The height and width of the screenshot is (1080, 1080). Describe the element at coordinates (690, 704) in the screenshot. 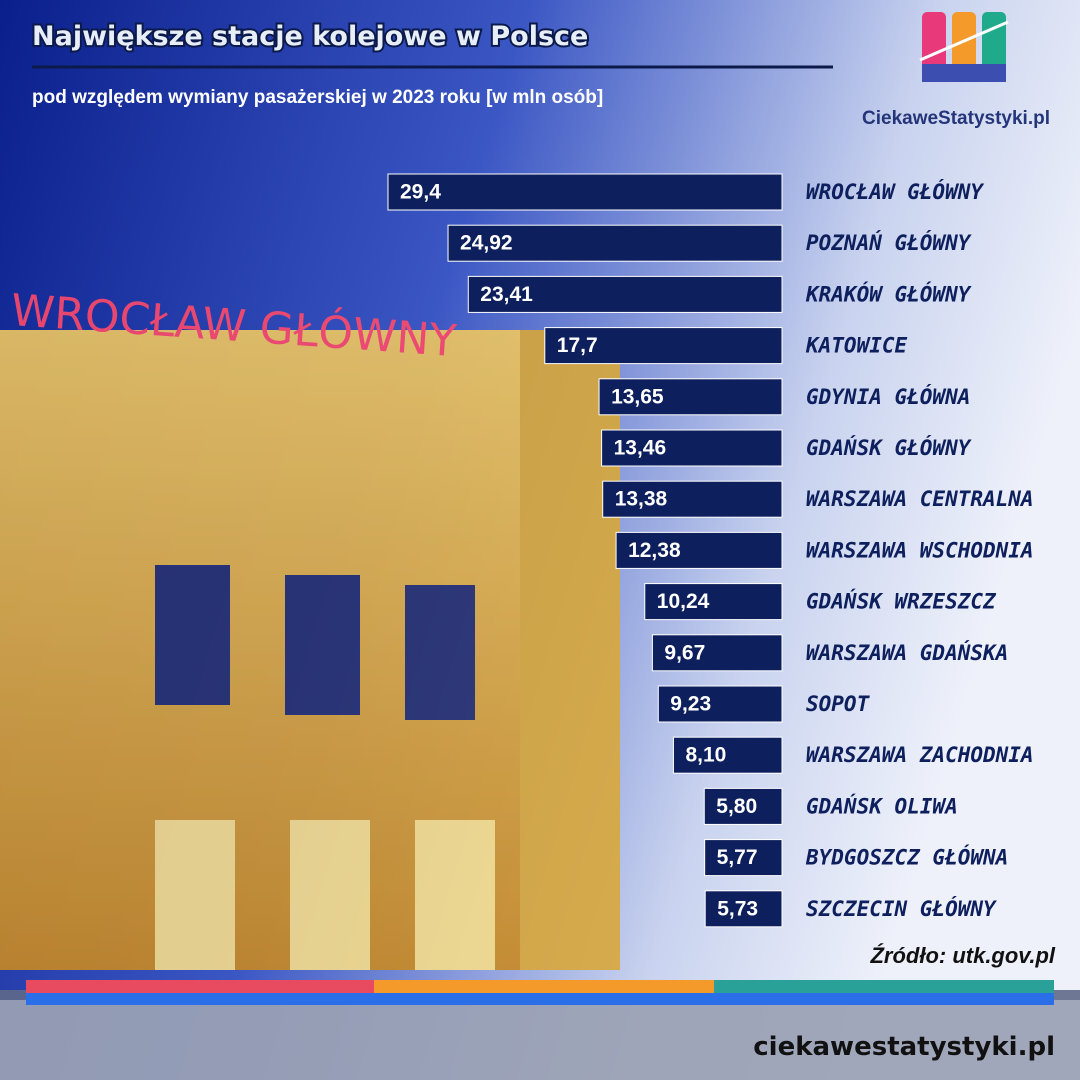

I see `value-label: 9,23` at that location.